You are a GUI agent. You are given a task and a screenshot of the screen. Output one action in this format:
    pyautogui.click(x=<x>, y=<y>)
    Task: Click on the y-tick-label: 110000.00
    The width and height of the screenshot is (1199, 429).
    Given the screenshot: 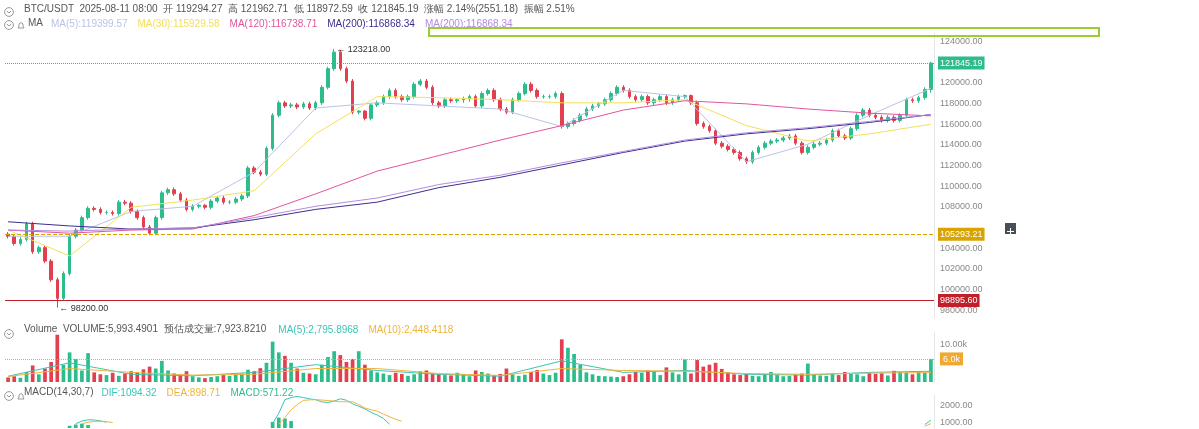 What is the action you would take?
    pyautogui.click(x=961, y=185)
    